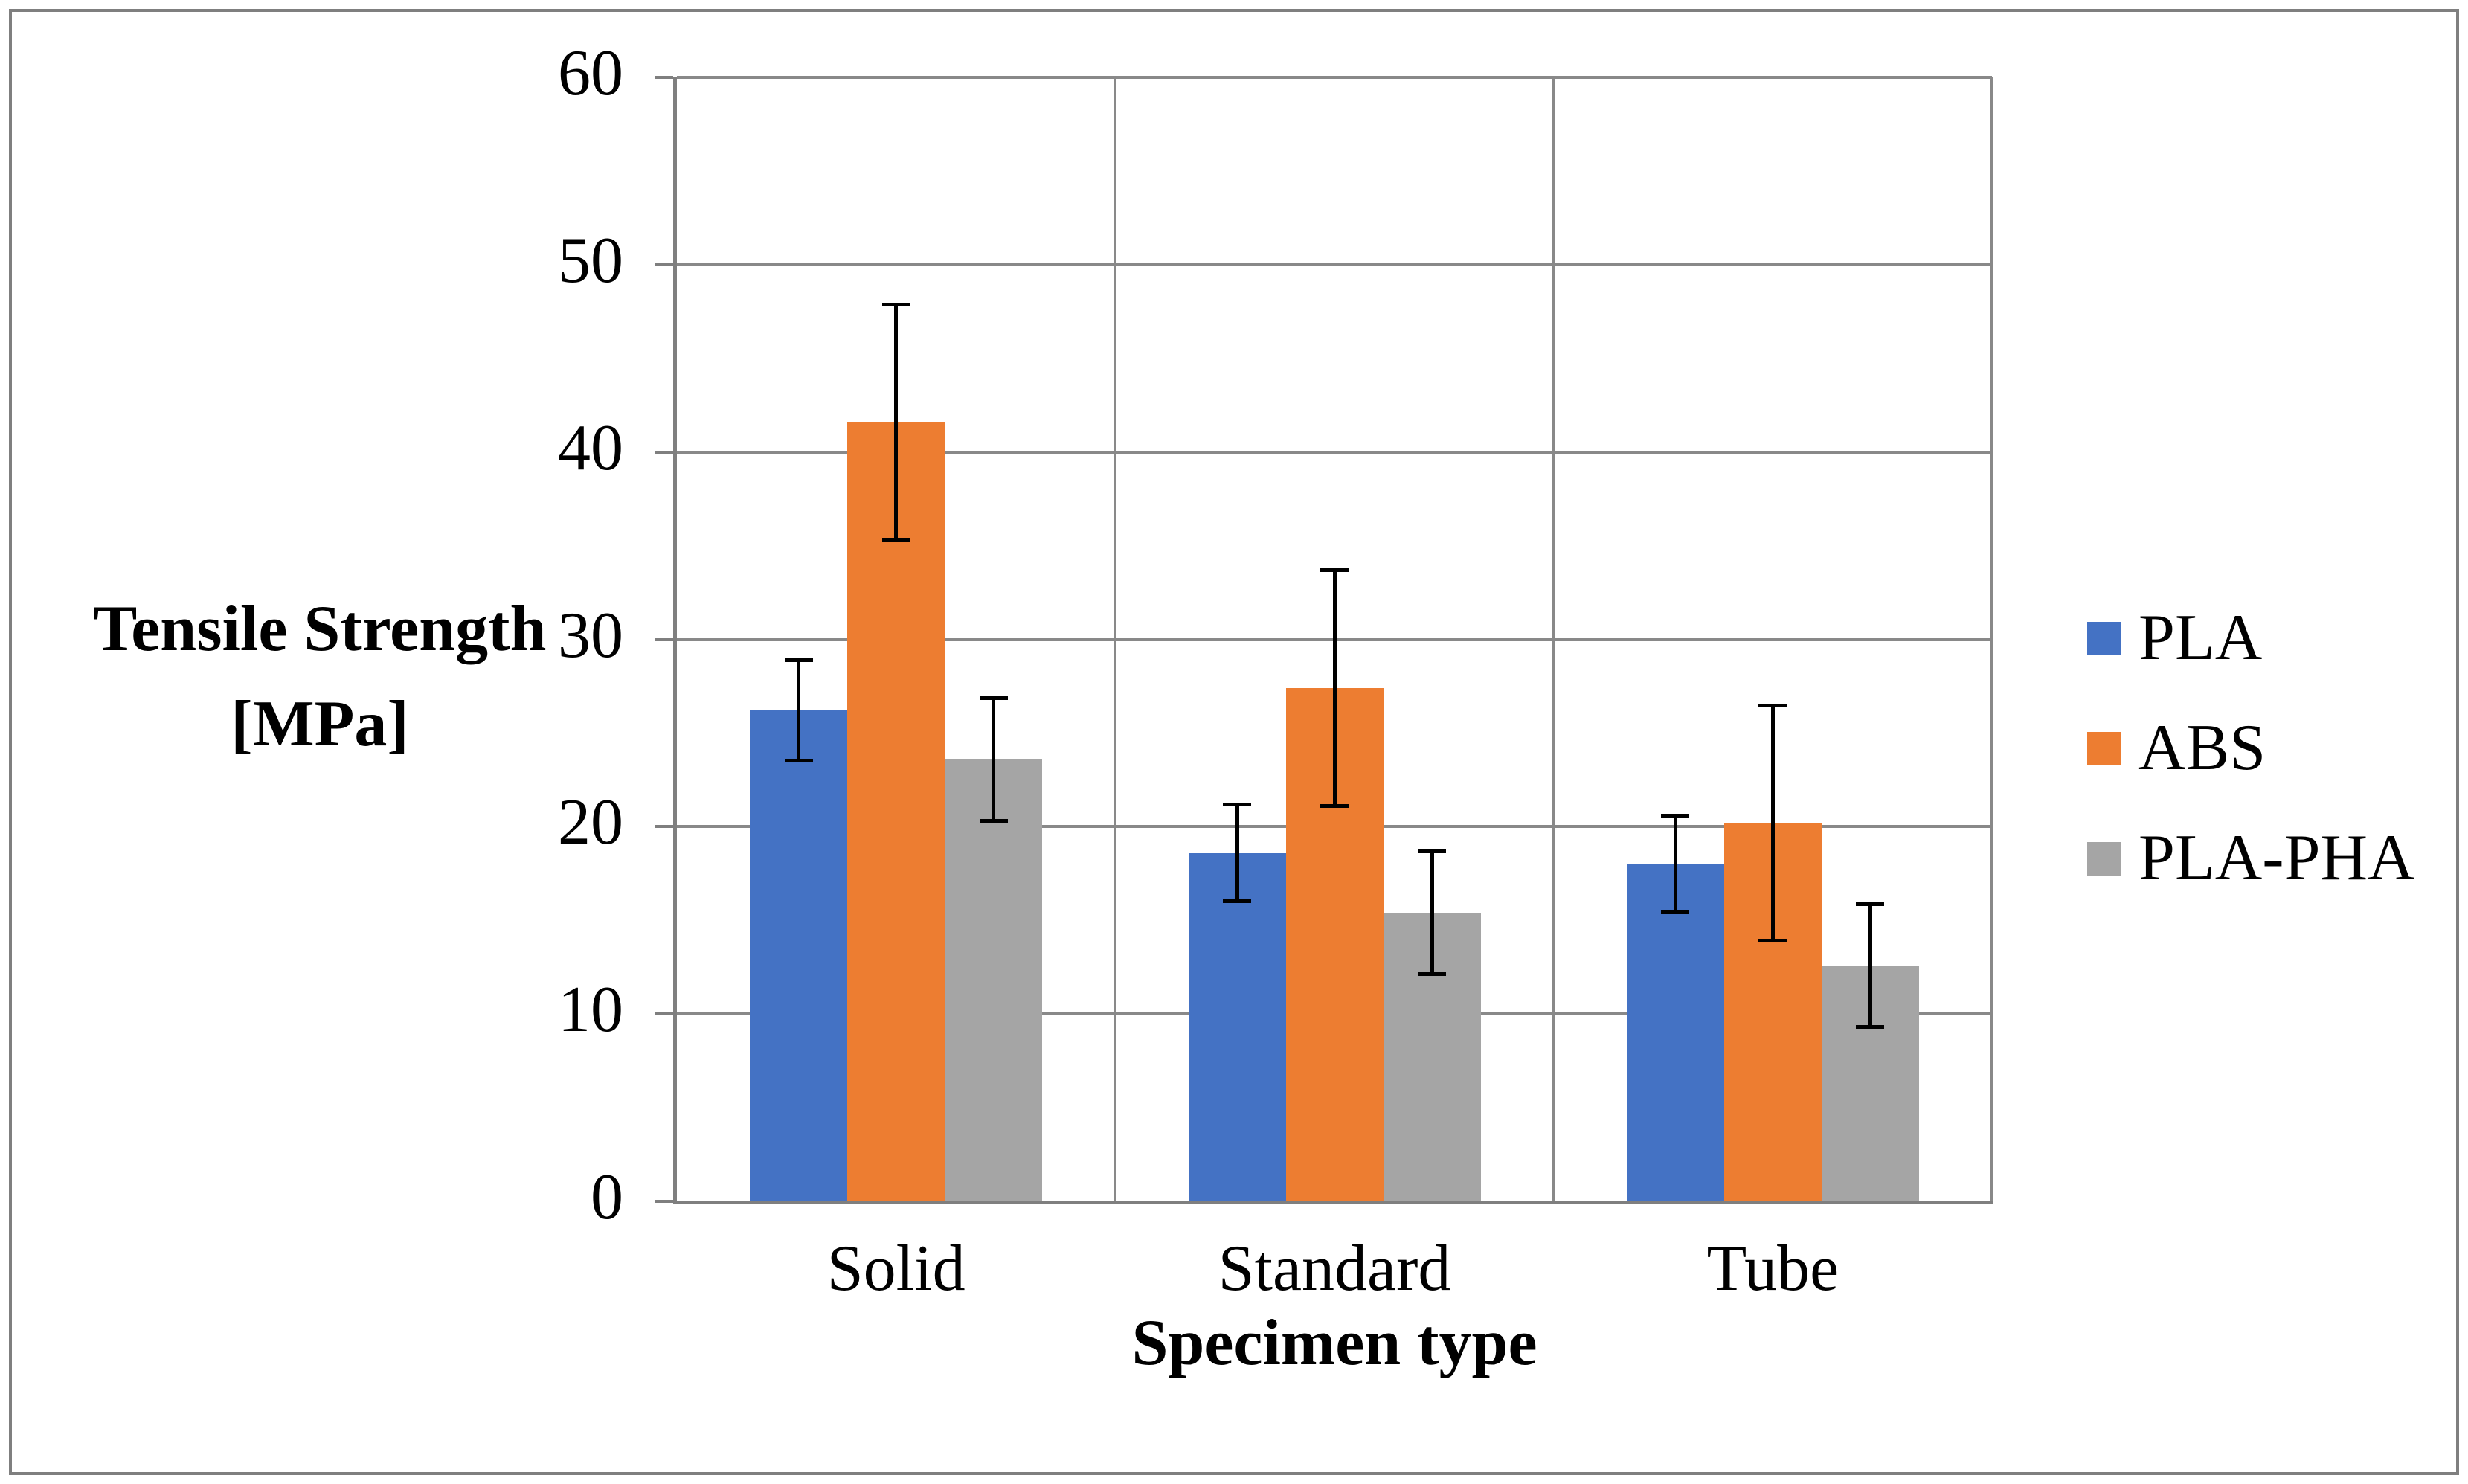 Image resolution: width=2468 pixels, height=1484 pixels. What do you see at coordinates (2202, 748) in the screenshot?
I see `legend-label: ABS` at bounding box center [2202, 748].